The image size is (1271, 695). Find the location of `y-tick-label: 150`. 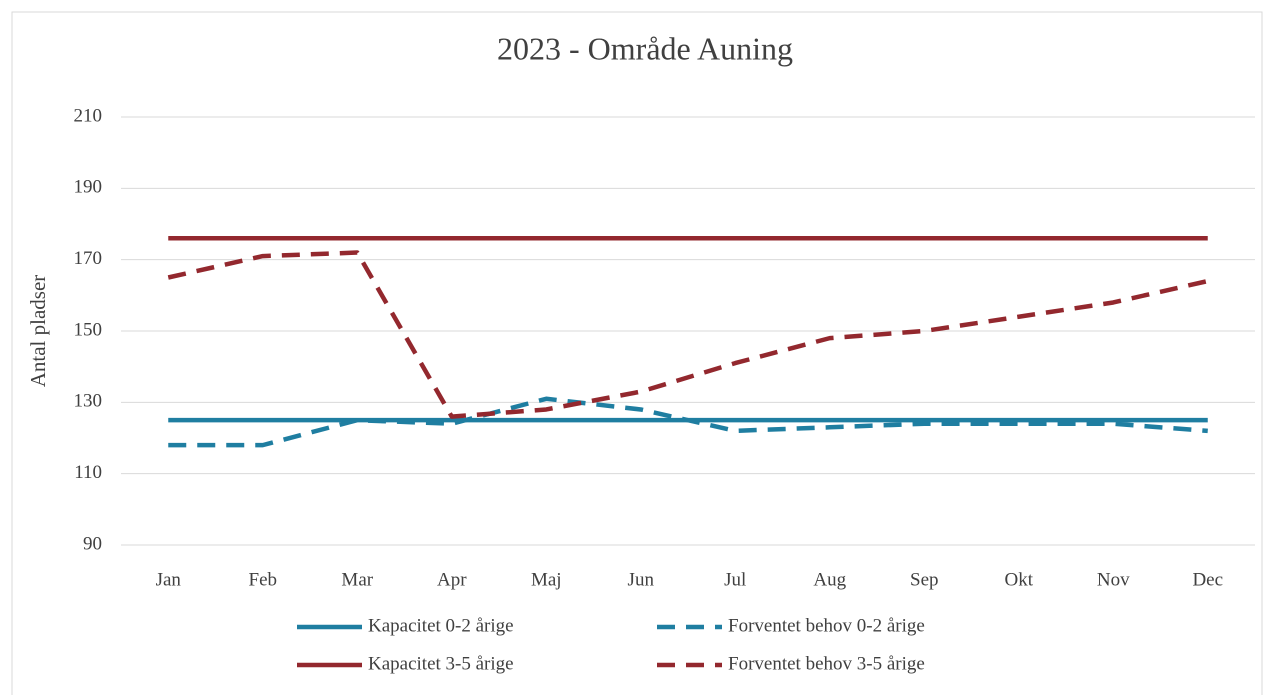

y-tick-label: 150 is located at coordinates (88, 329).